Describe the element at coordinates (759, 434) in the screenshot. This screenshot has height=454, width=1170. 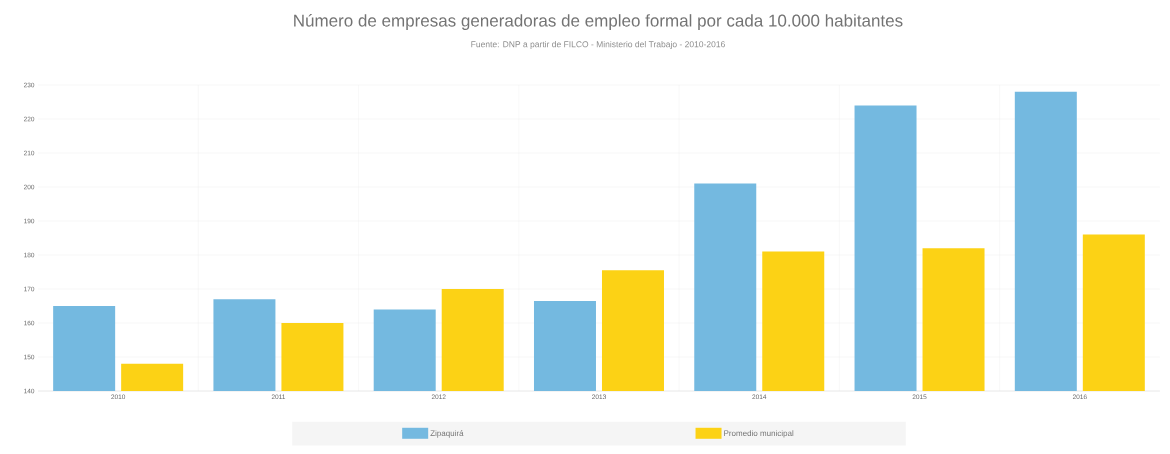
I see `legend-label: Promedio municipal` at that location.